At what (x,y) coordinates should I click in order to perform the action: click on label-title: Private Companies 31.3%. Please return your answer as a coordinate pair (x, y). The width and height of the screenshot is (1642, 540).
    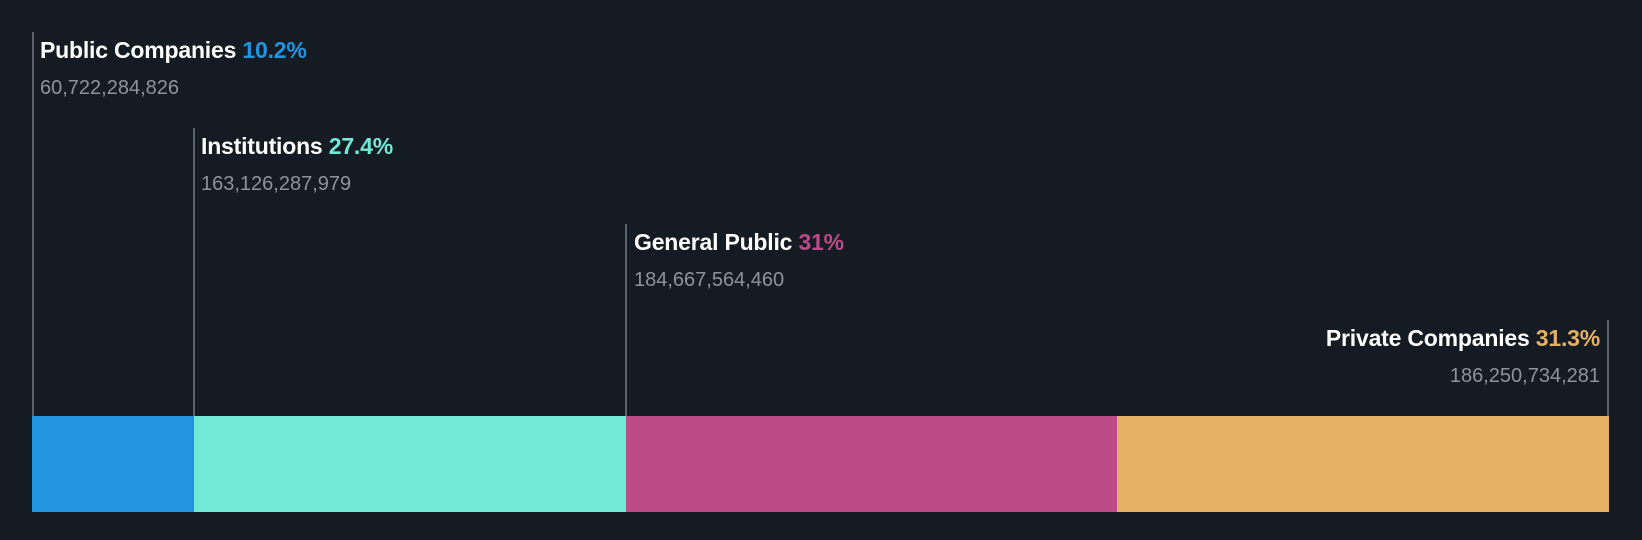
    Looking at the image, I should click on (1463, 338).